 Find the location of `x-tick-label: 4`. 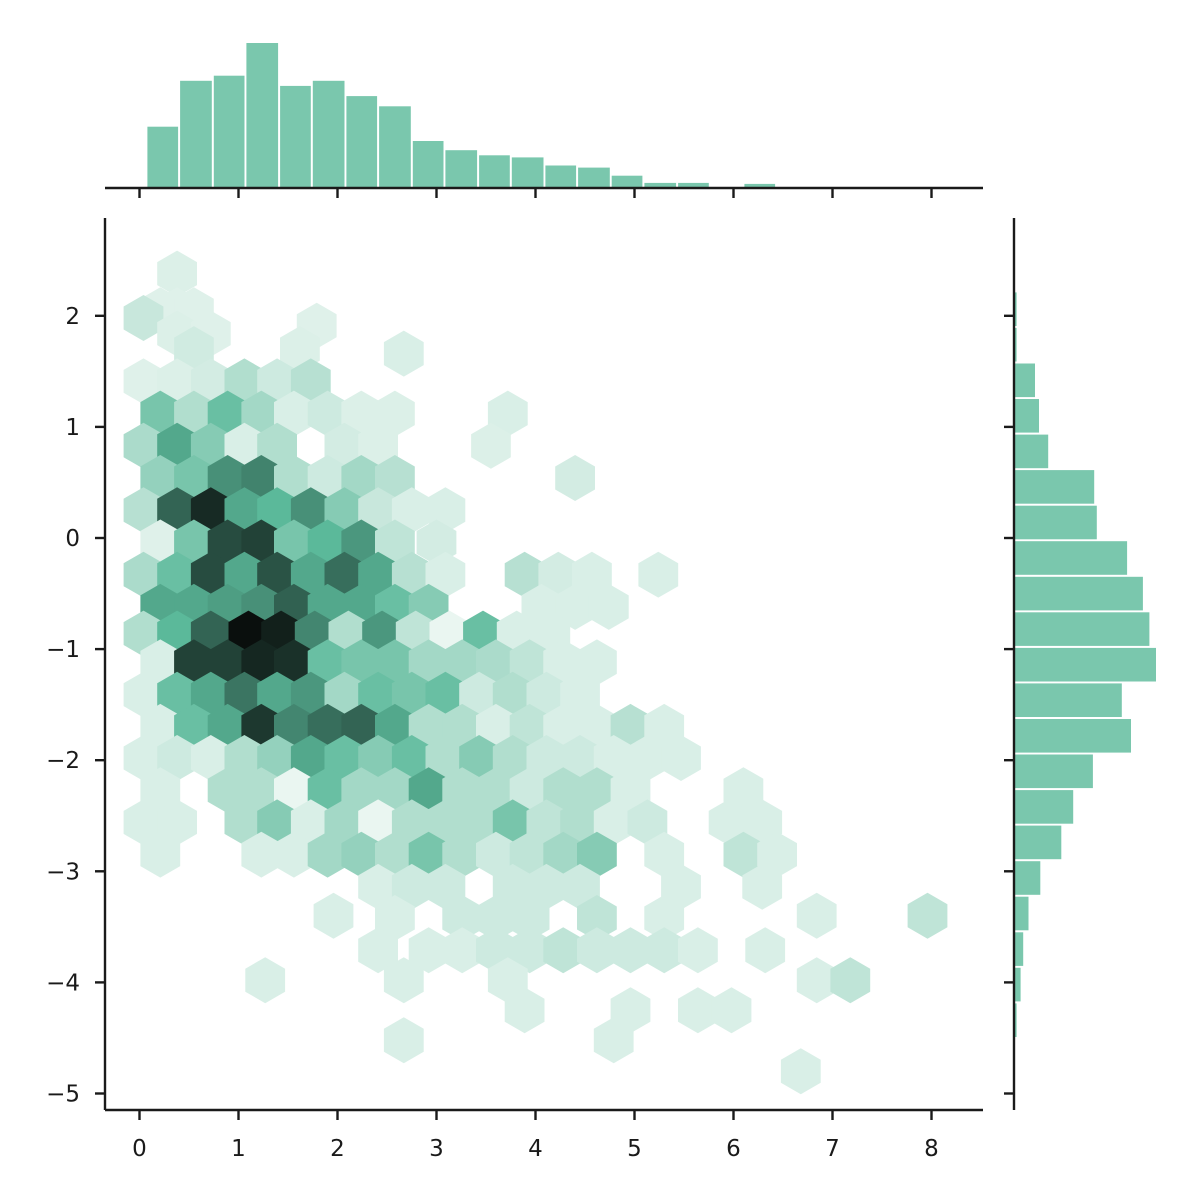

x-tick-label: 4 is located at coordinates (535, 1149).